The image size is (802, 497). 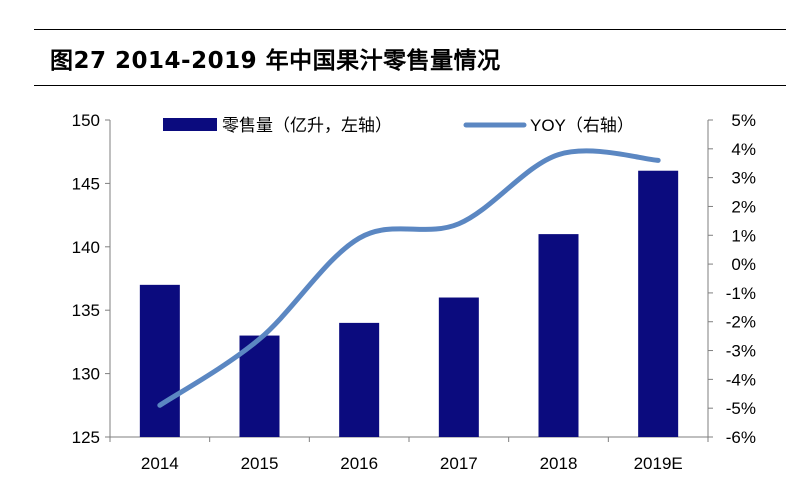 What do you see at coordinates (86, 247) in the screenshot?
I see `left-tick-label: 140` at bounding box center [86, 247].